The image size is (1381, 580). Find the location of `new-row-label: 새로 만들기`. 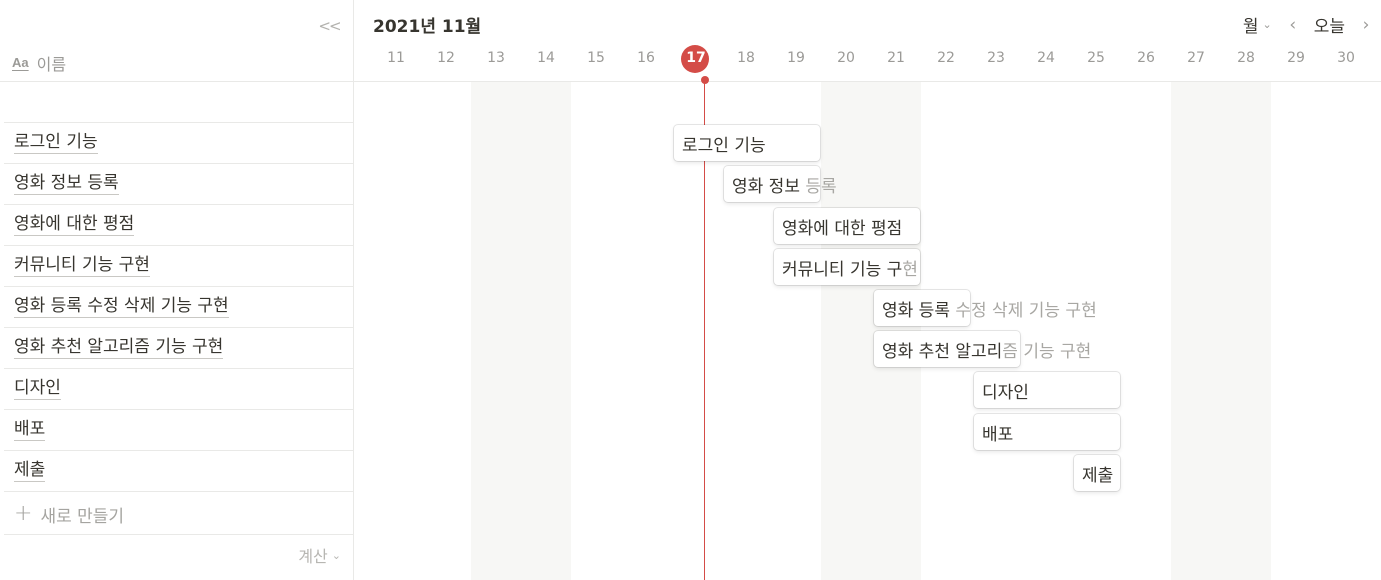

new-row-label: 새로 만들기 is located at coordinates (82, 516).